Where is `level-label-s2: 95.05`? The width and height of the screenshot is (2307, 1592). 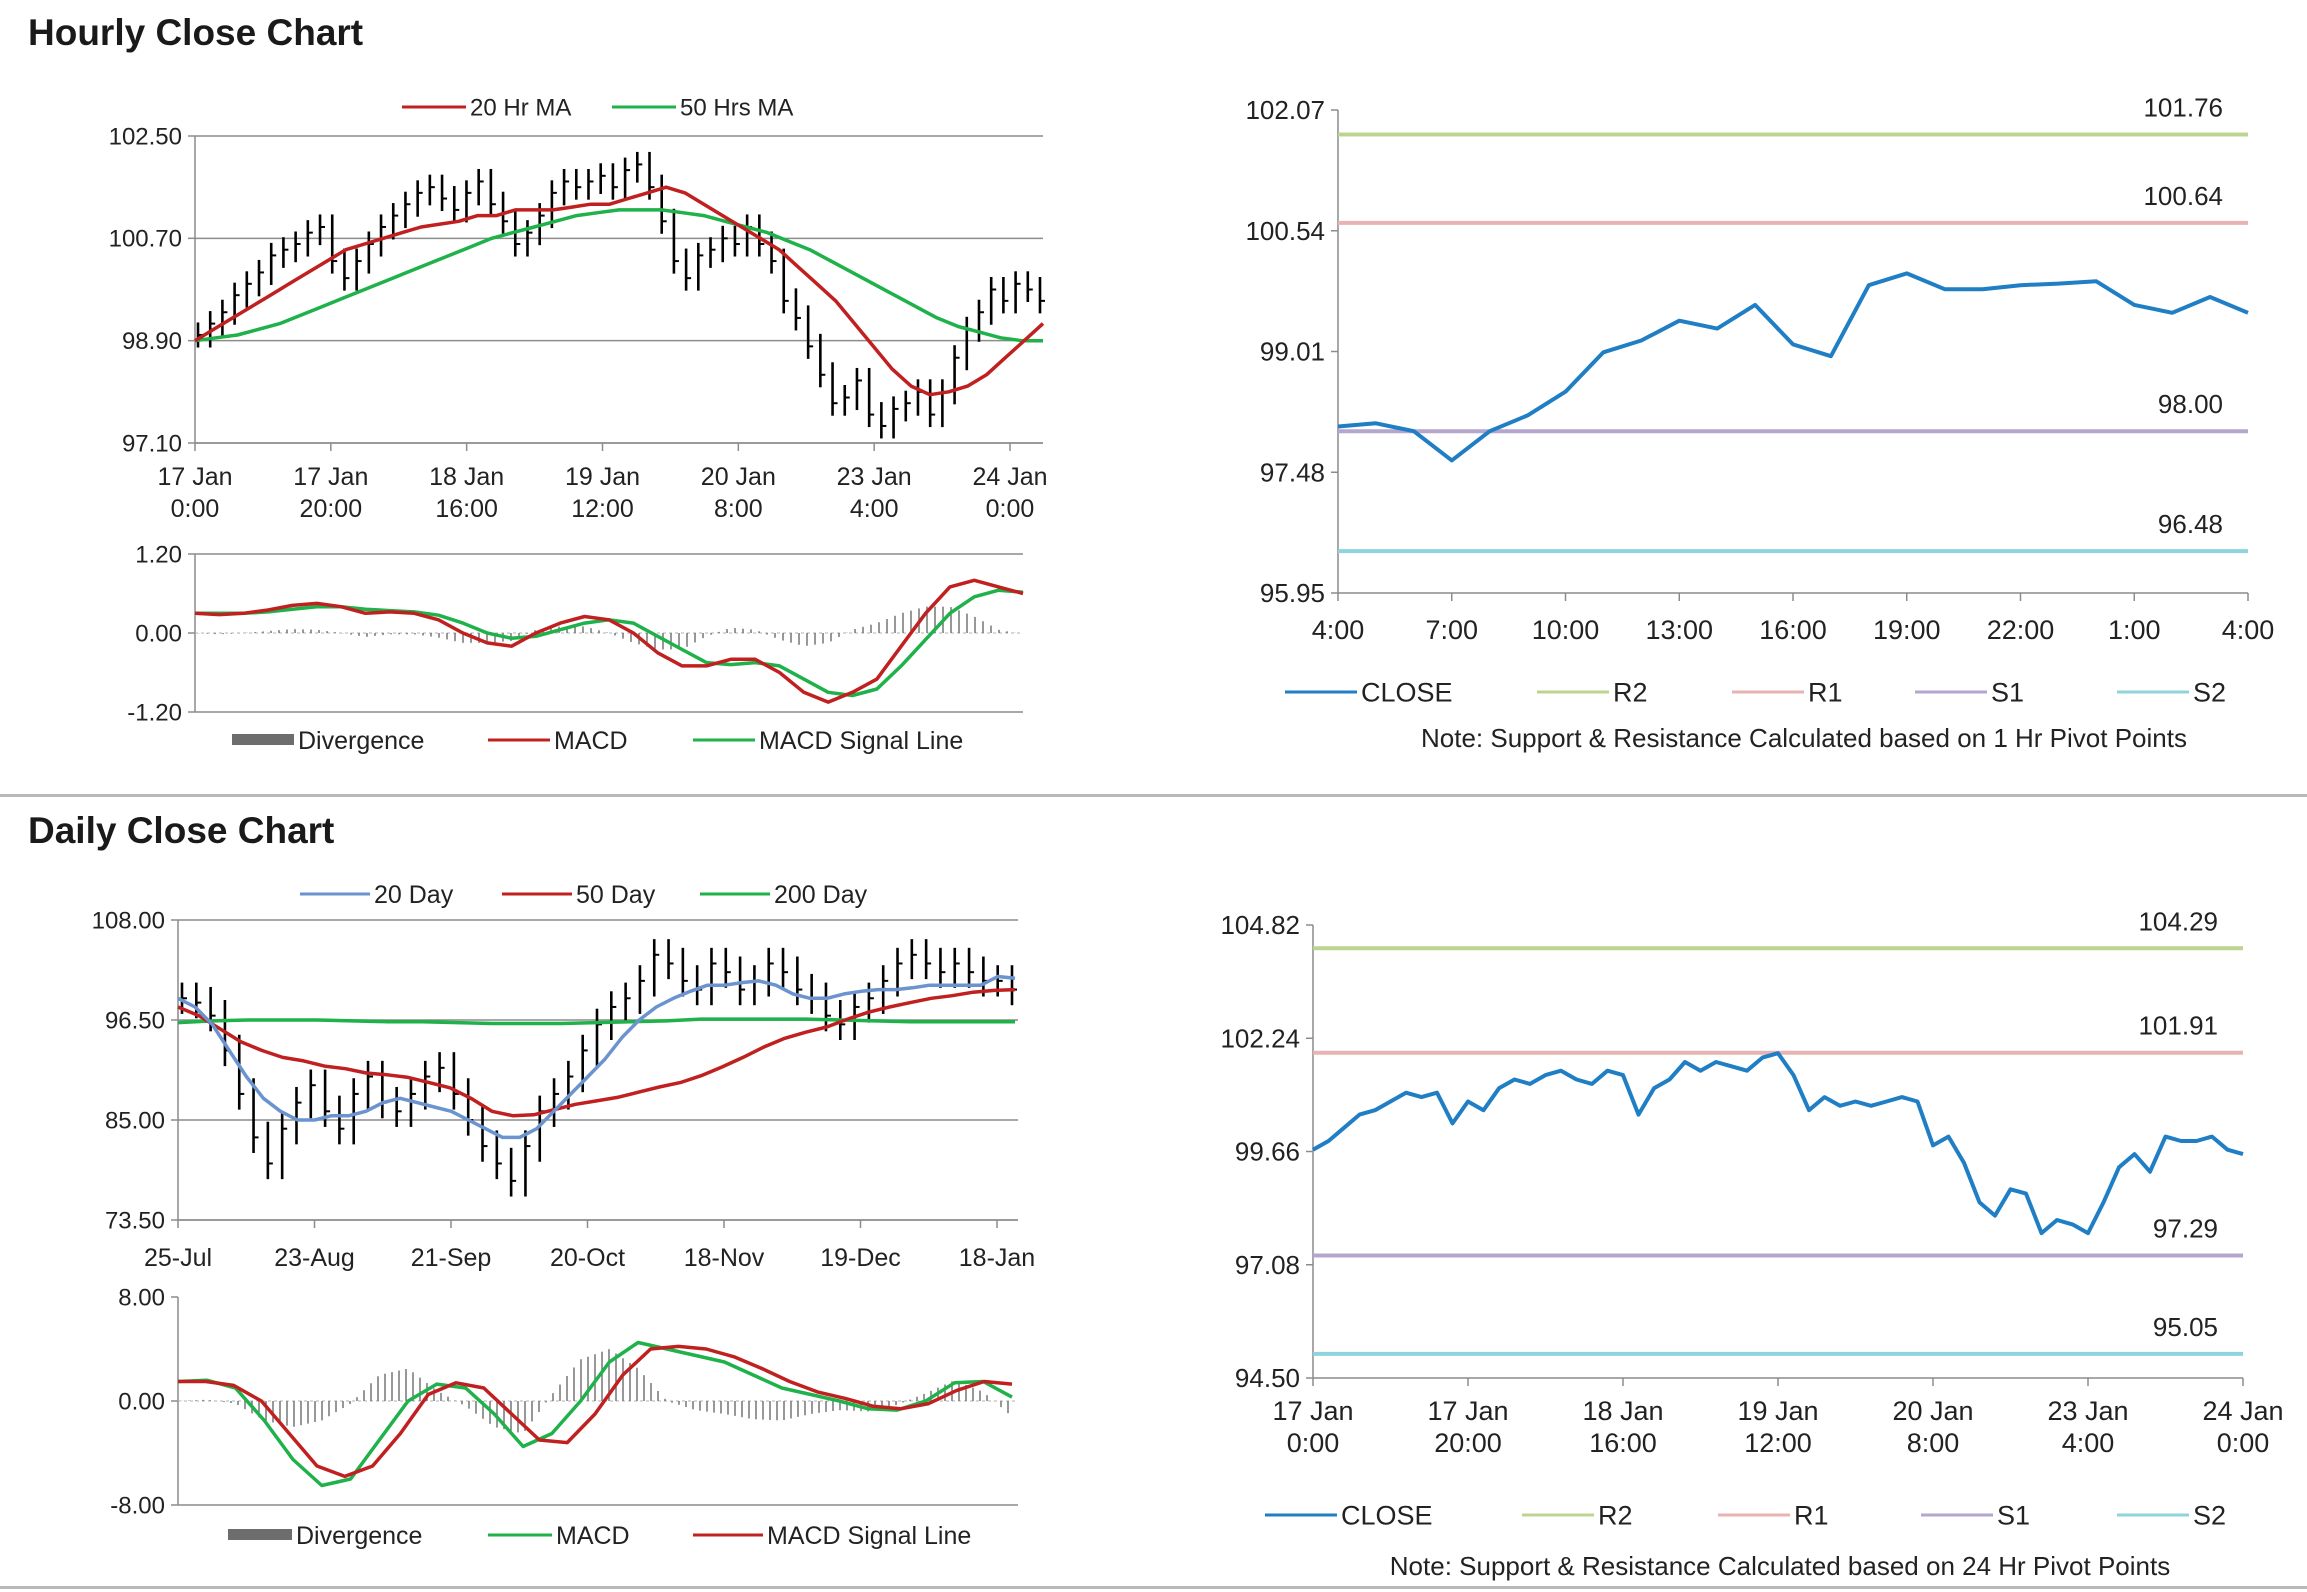 level-label-s2: 95.05 is located at coordinates (2185, 1327).